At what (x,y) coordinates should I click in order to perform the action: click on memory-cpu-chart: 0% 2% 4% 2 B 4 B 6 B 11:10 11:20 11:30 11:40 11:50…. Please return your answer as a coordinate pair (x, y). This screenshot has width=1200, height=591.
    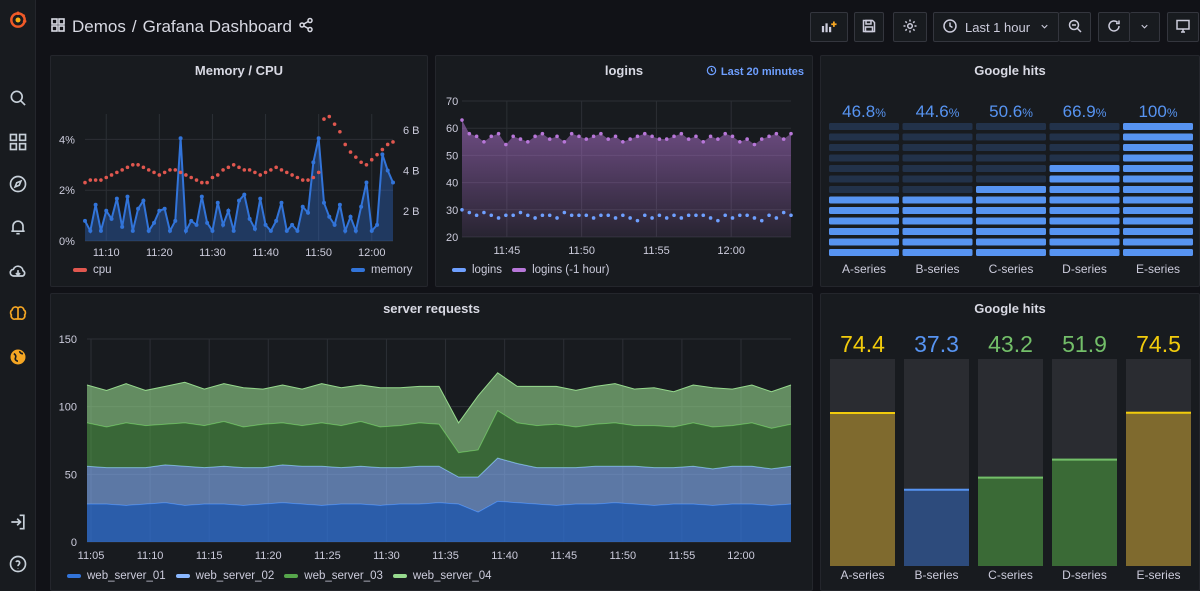
    Looking at the image, I should click on (239, 171).